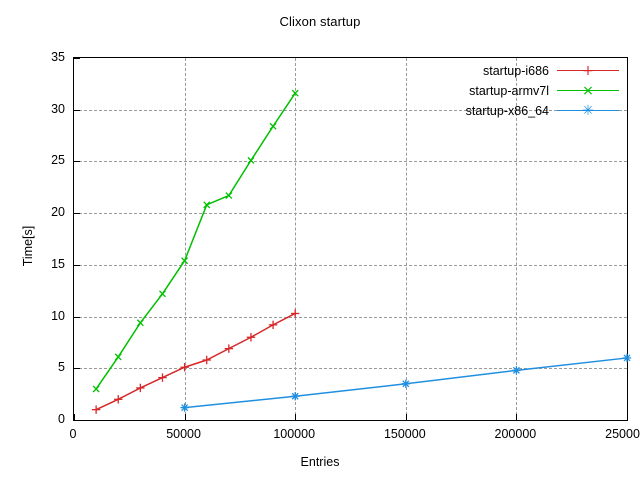  Describe the element at coordinates (58, 160) in the screenshot. I see `y-tick-label: 25` at that location.